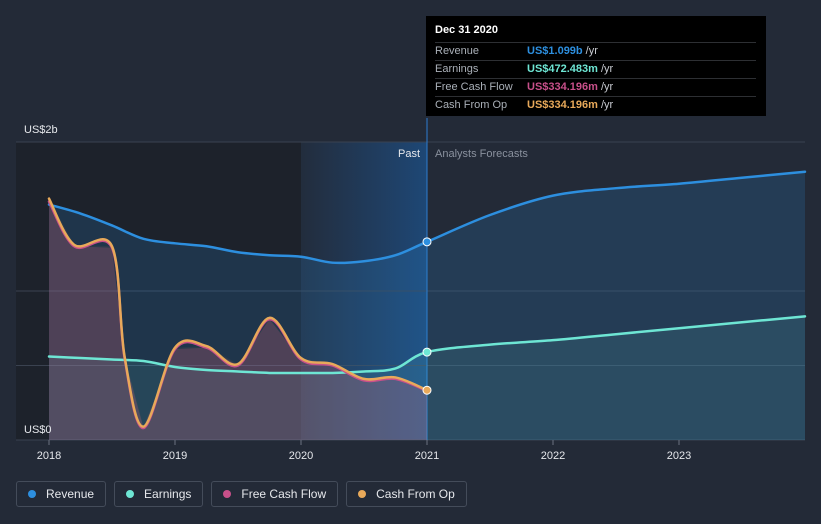  I want to click on point-marker-earnings, so click(427, 352).